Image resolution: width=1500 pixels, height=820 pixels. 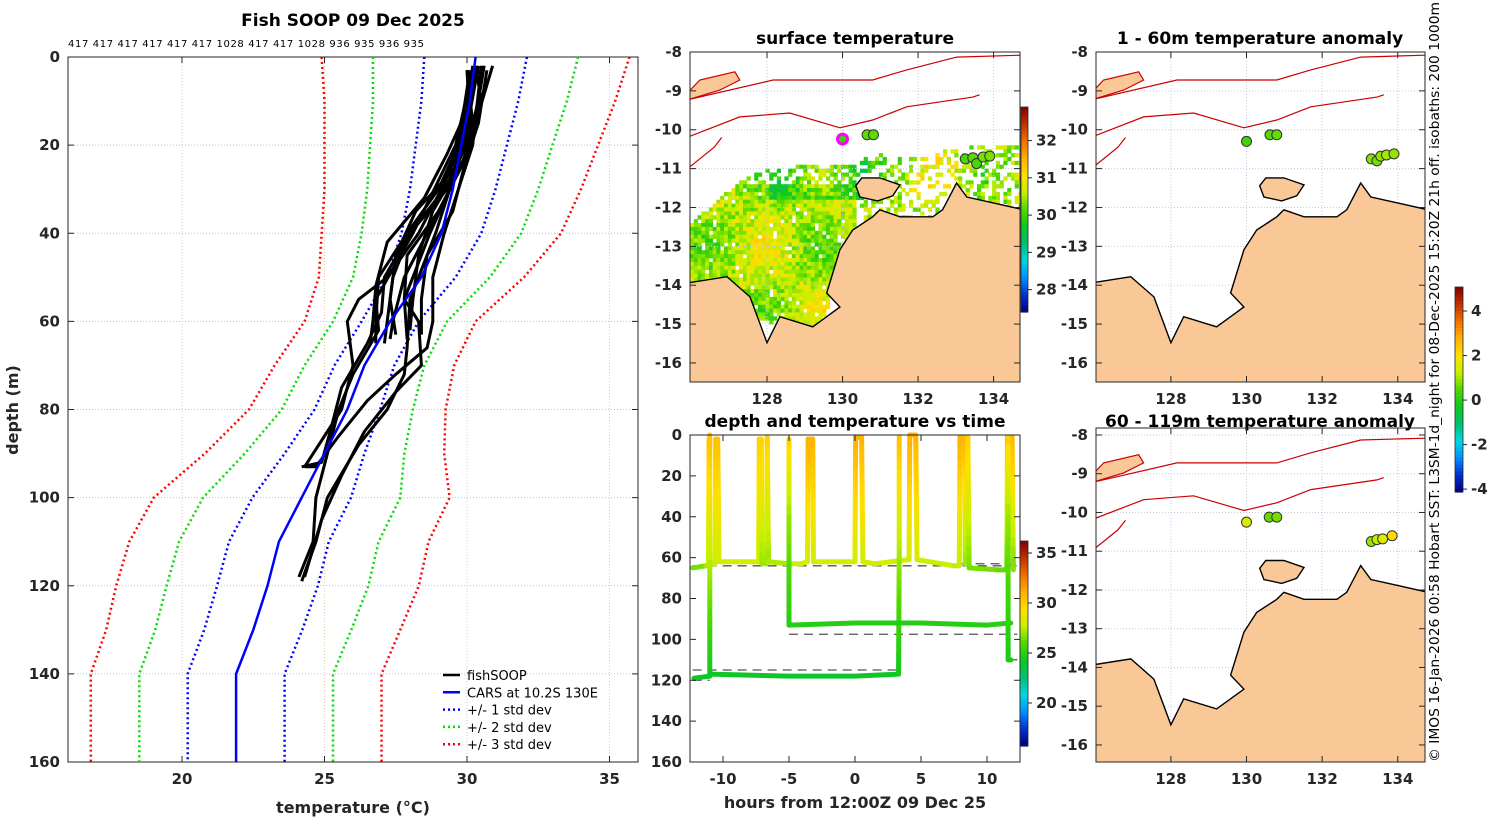 What do you see at coordinates (256, 409) in the screenshot?
I see `cars-2std-lower-line` at bounding box center [256, 409].